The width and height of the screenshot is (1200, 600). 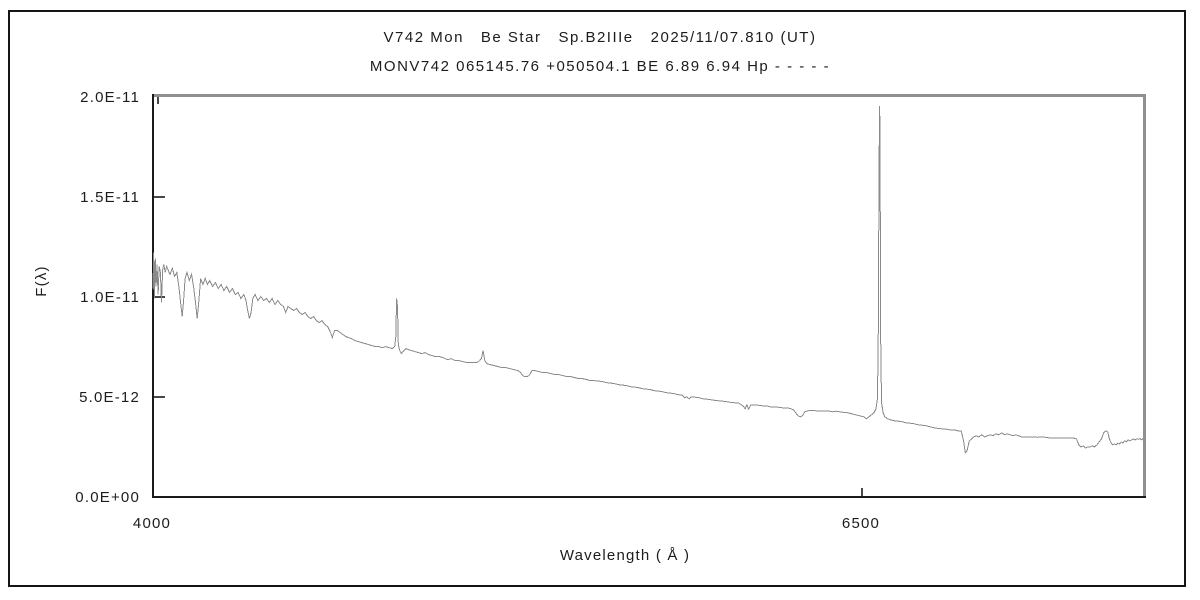 What do you see at coordinates (625, 555) in the screenshot?
I see `x-axis-title: Wavelength ( Å )` at bounding box center [625, 555].